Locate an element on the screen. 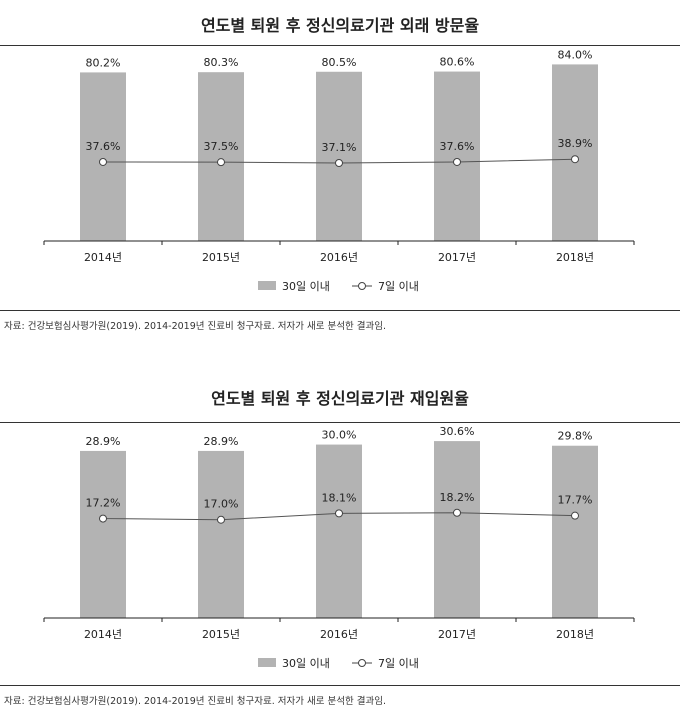 Image resolution: width=680 pixels, height=715 pixels. bar-value-label: 80.3% is located at coordinates (221, 62).